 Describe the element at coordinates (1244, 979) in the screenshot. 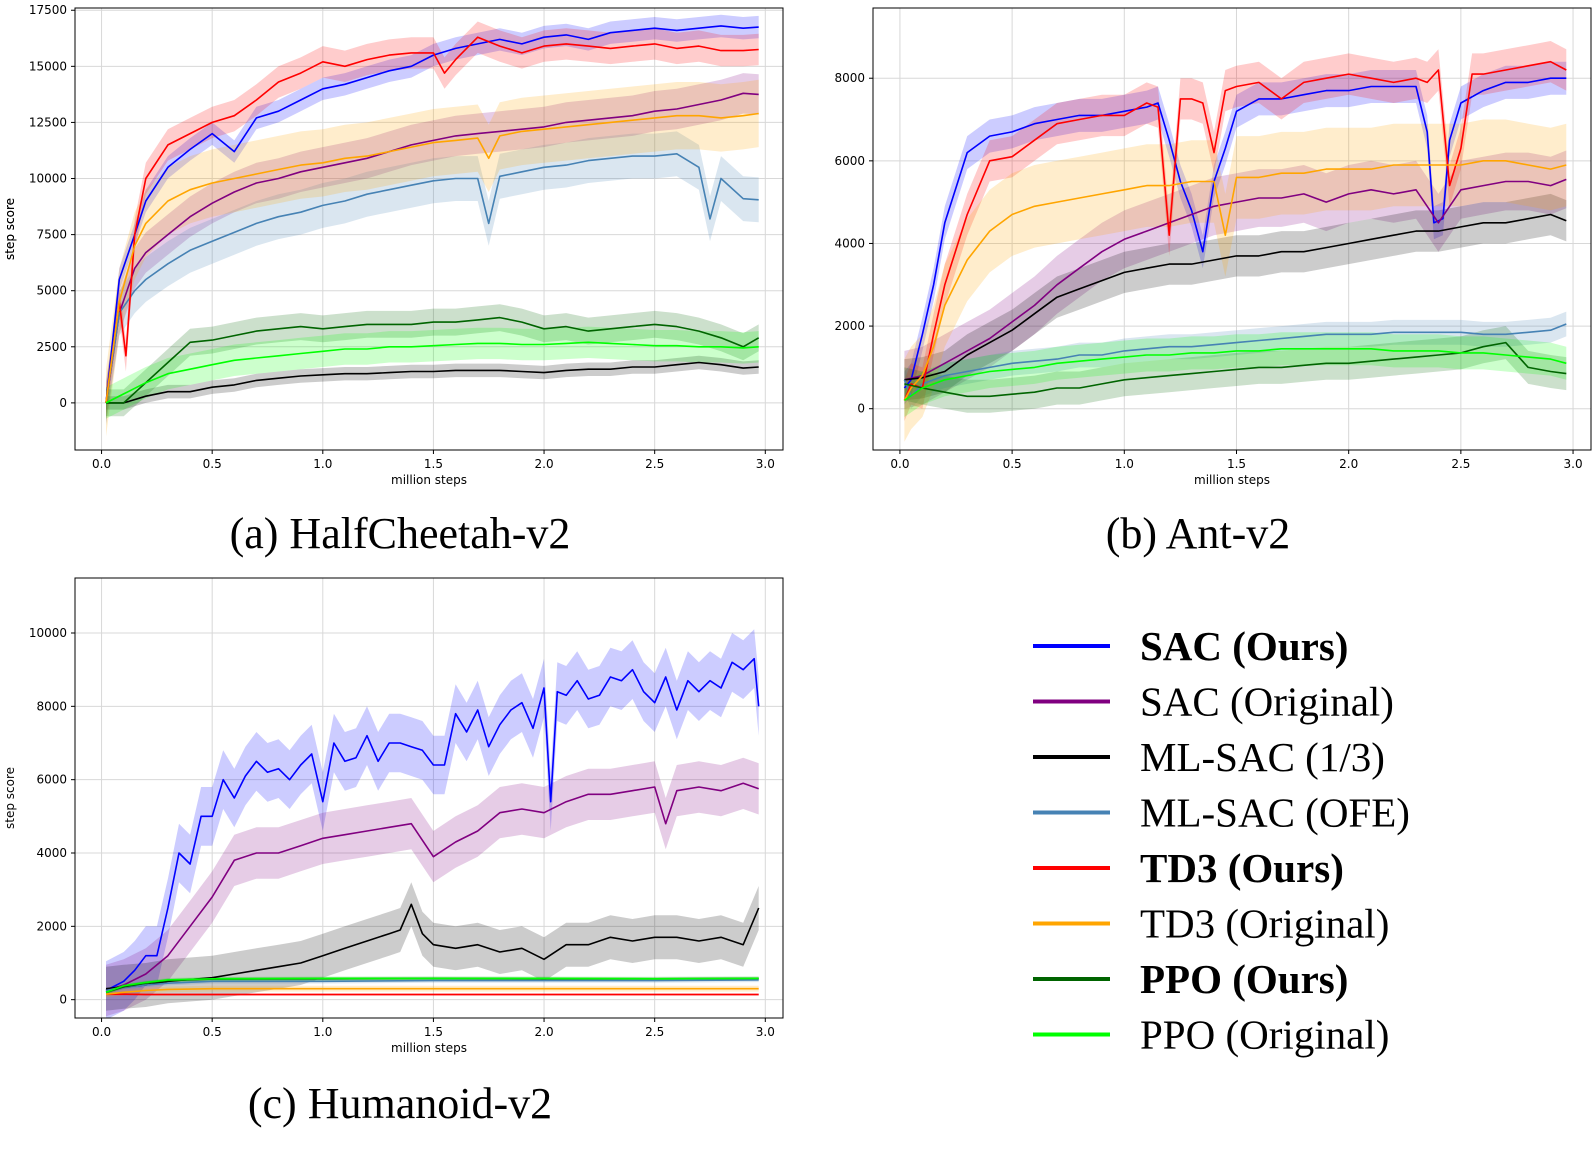

I see `legend-label: PPO (Ours)` at that location.